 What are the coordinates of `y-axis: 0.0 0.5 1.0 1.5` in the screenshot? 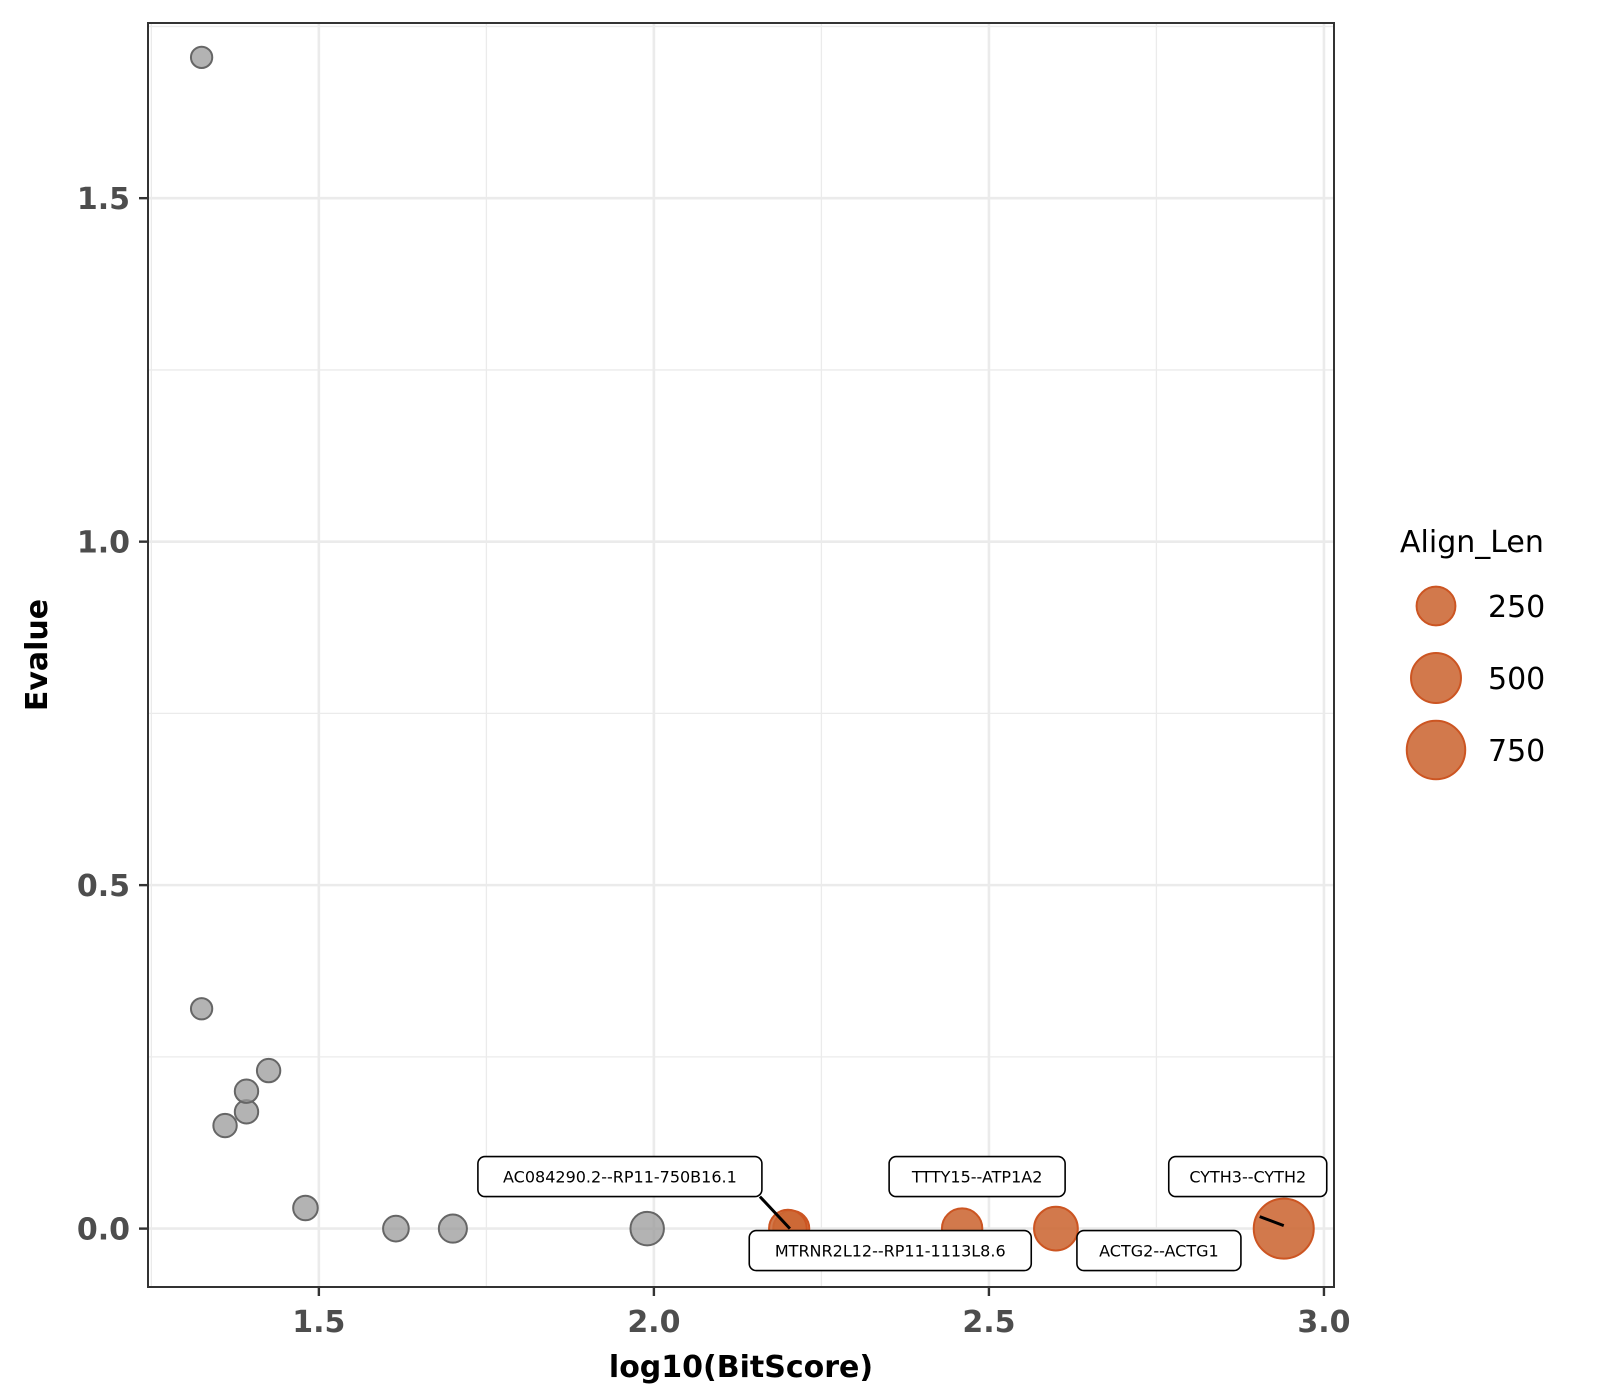 It's located at (112, 715).